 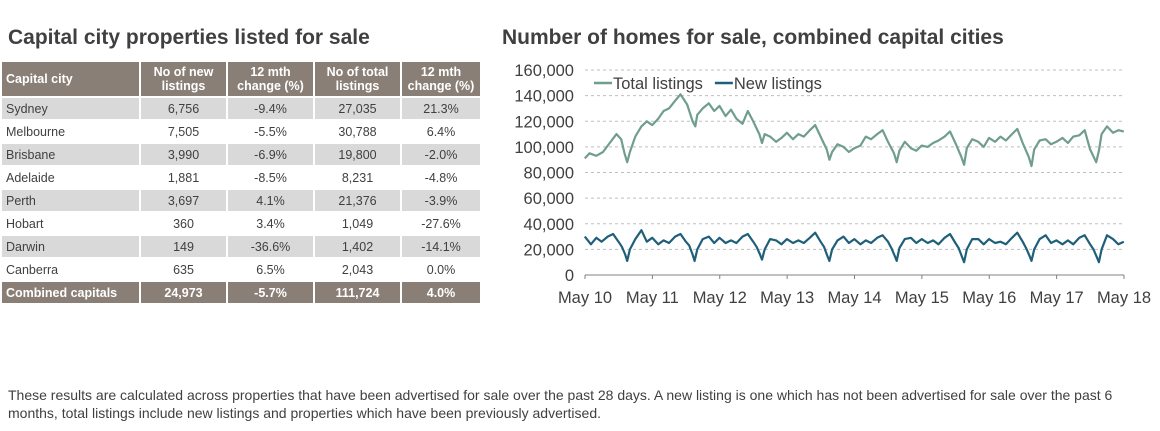 What do you see at coordinates (71, 178) in the screenshot?
I see `city-name: Adelaide` at bounding box center [71, 178].